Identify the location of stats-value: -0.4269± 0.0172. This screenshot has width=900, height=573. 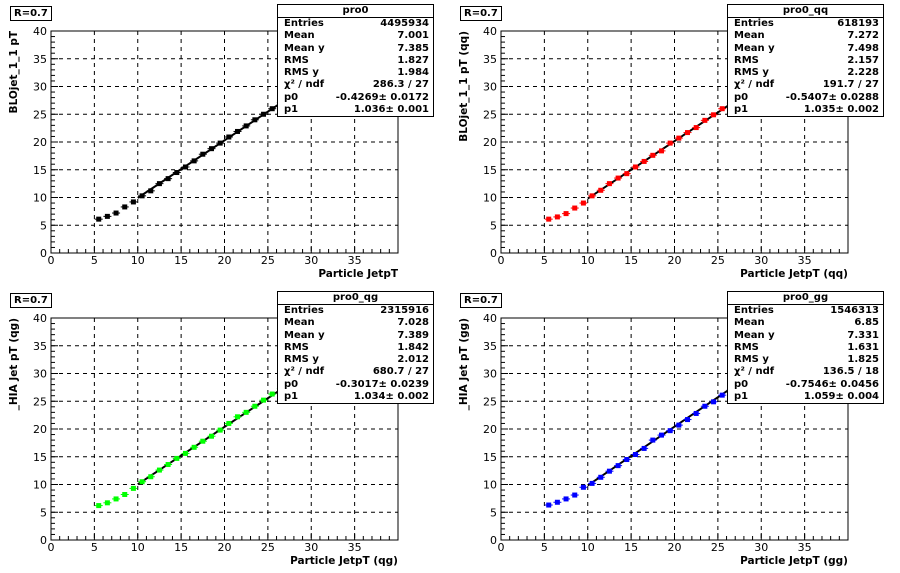
(382, 97).